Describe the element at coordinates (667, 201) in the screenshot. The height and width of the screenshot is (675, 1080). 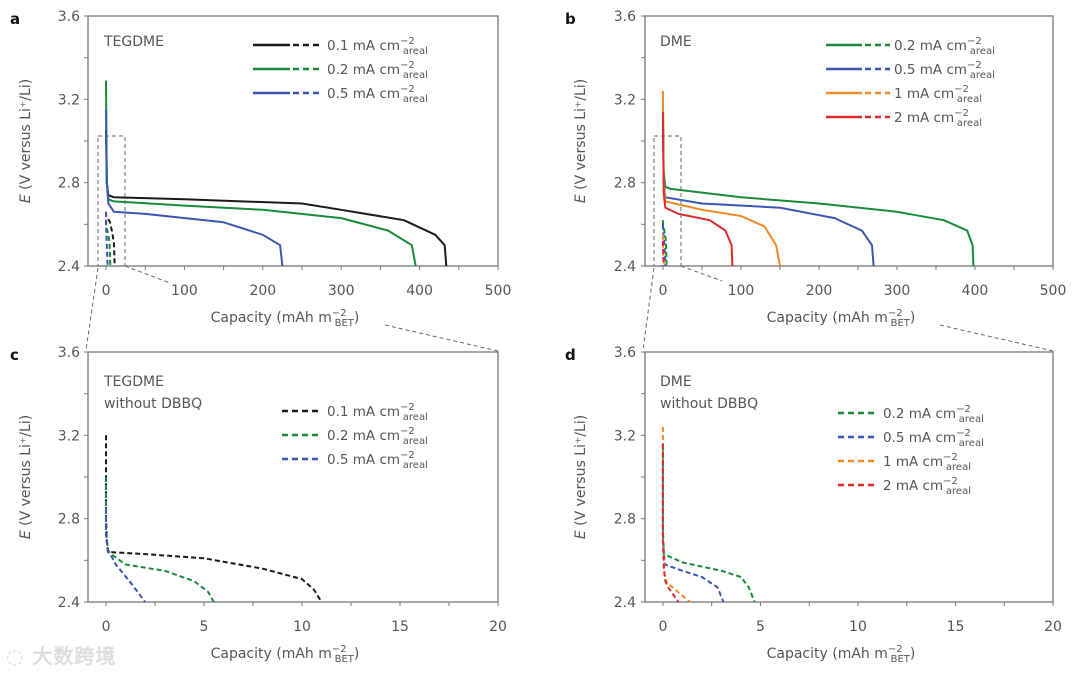
I see `zoom-box-b` at that location.